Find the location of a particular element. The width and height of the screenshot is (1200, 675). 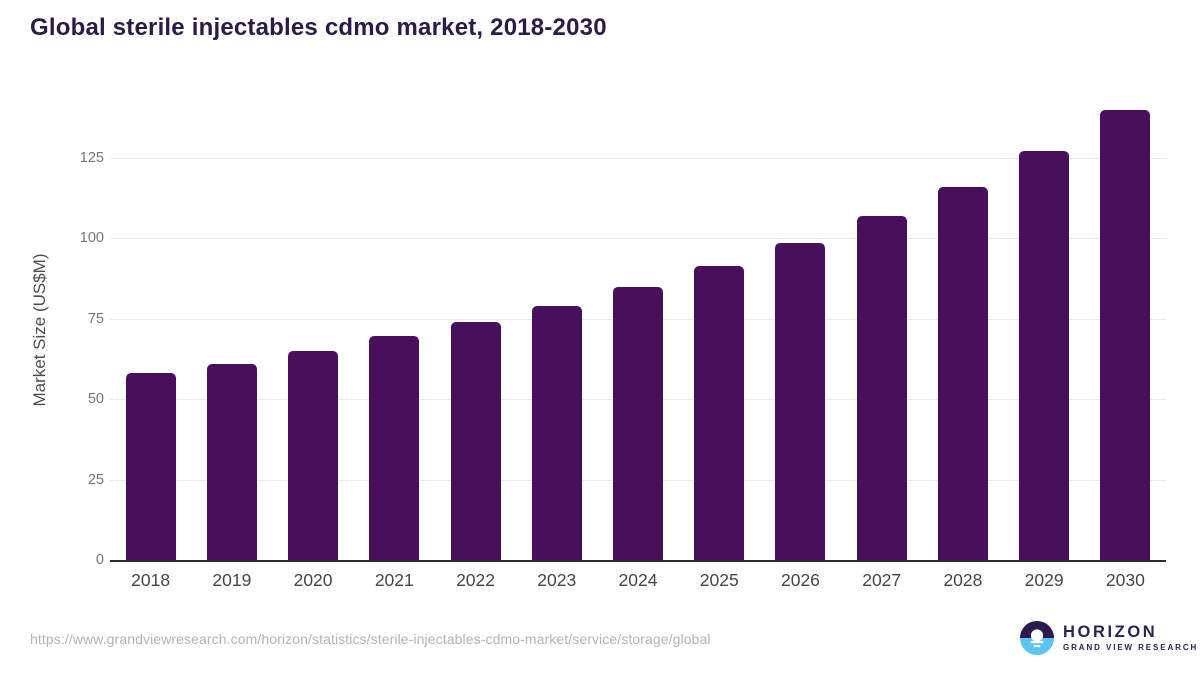

horizon-logo-text: HORIZON GRAND VIEW RESEARCH is located at coordinates (1130, 638).